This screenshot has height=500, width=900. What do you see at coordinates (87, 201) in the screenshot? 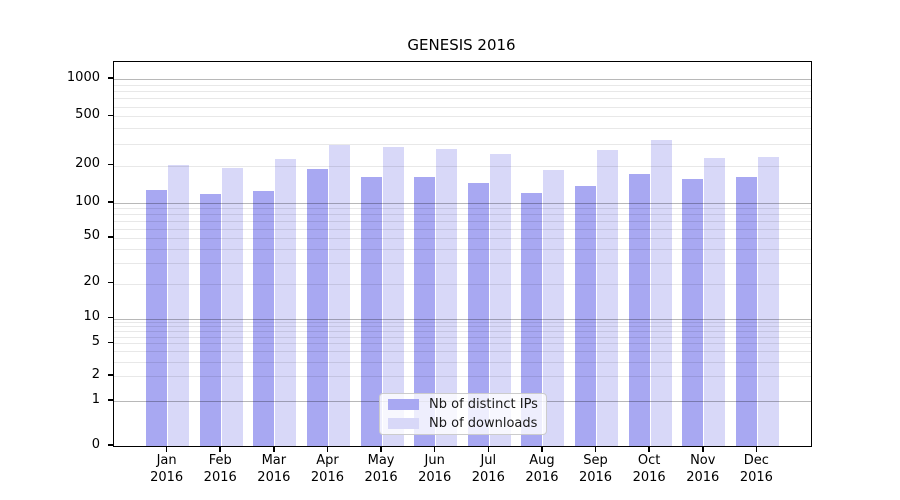
I see `y-tick-label: 100` at bounding box center [87, 201].